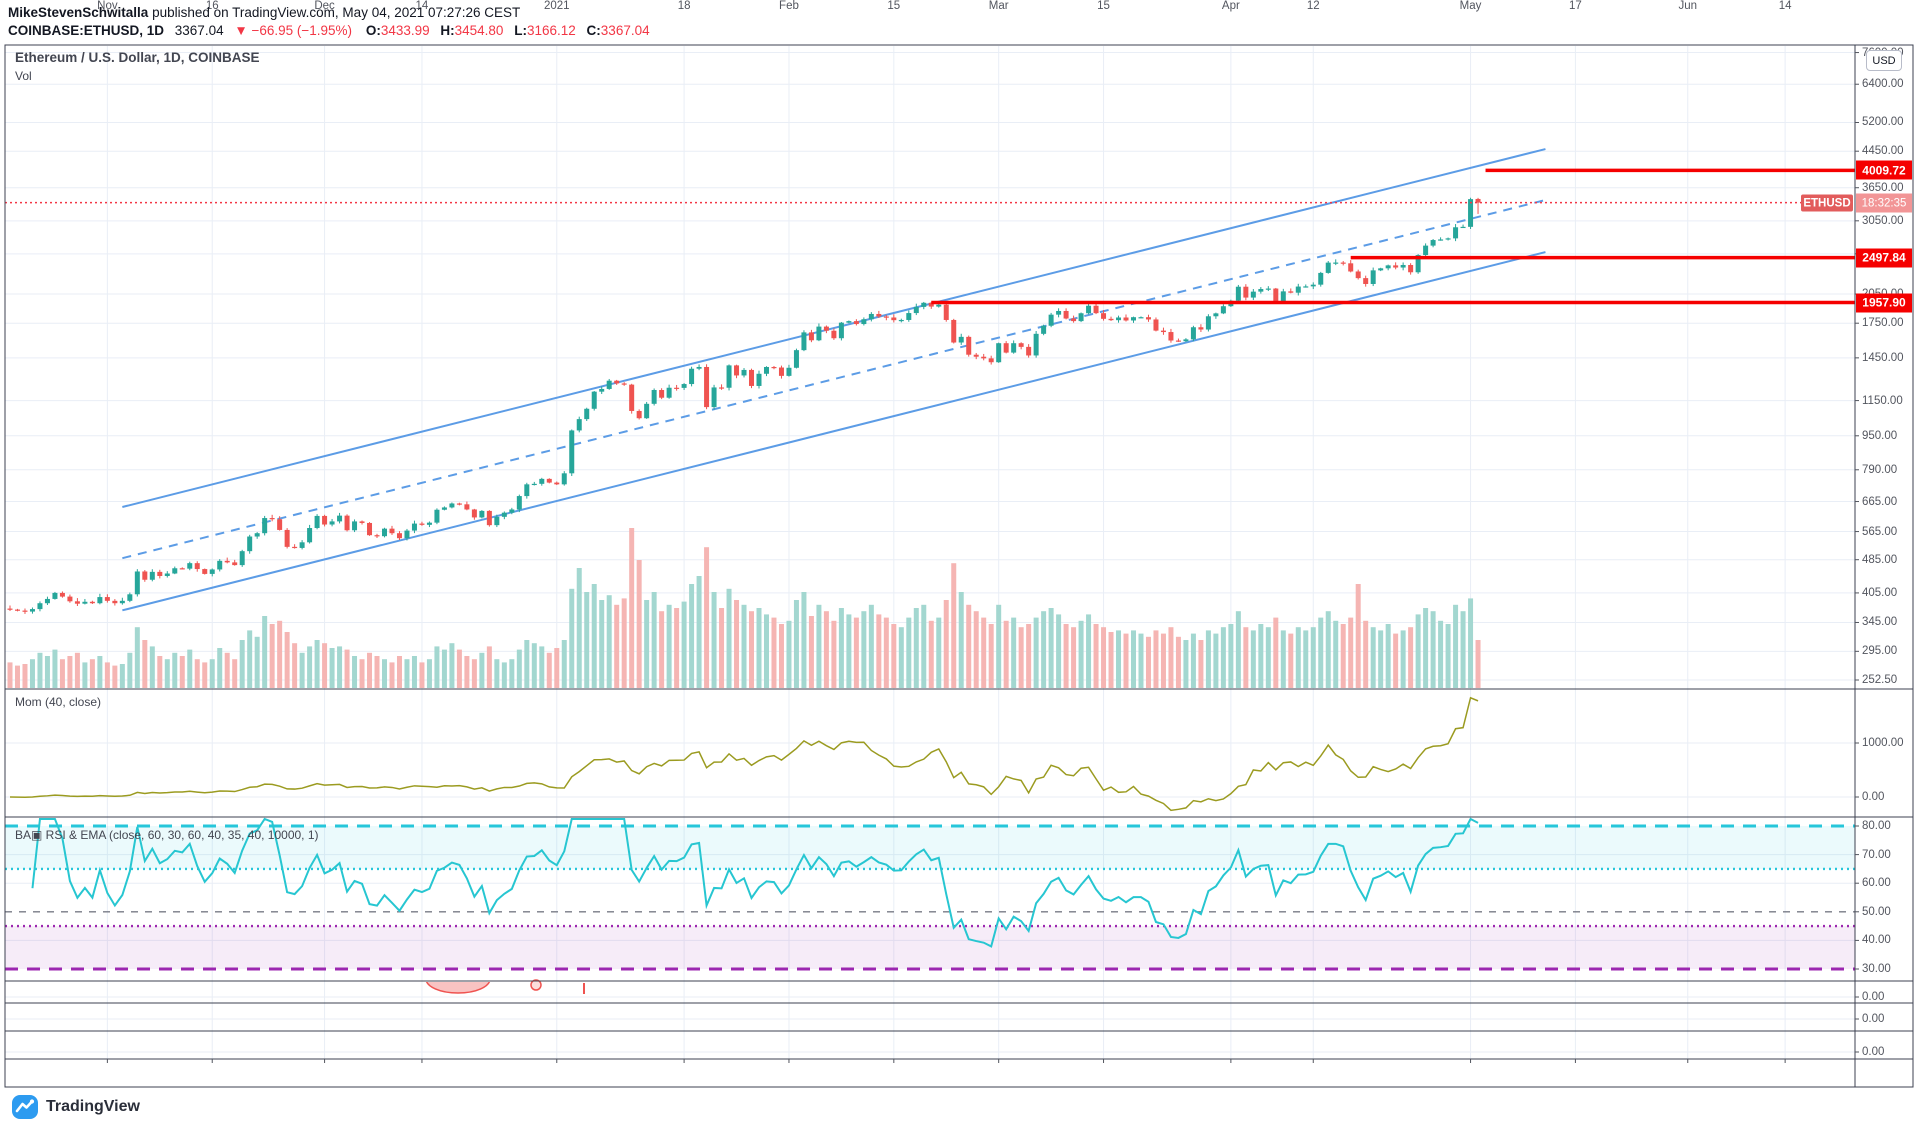  What do you see at coordinates (137, 57) in the screenshot?
I see `legend-symbol-title: Ethereum / U.S. Dollar, 1D, COINBASE` at bounding box center [137, 57].